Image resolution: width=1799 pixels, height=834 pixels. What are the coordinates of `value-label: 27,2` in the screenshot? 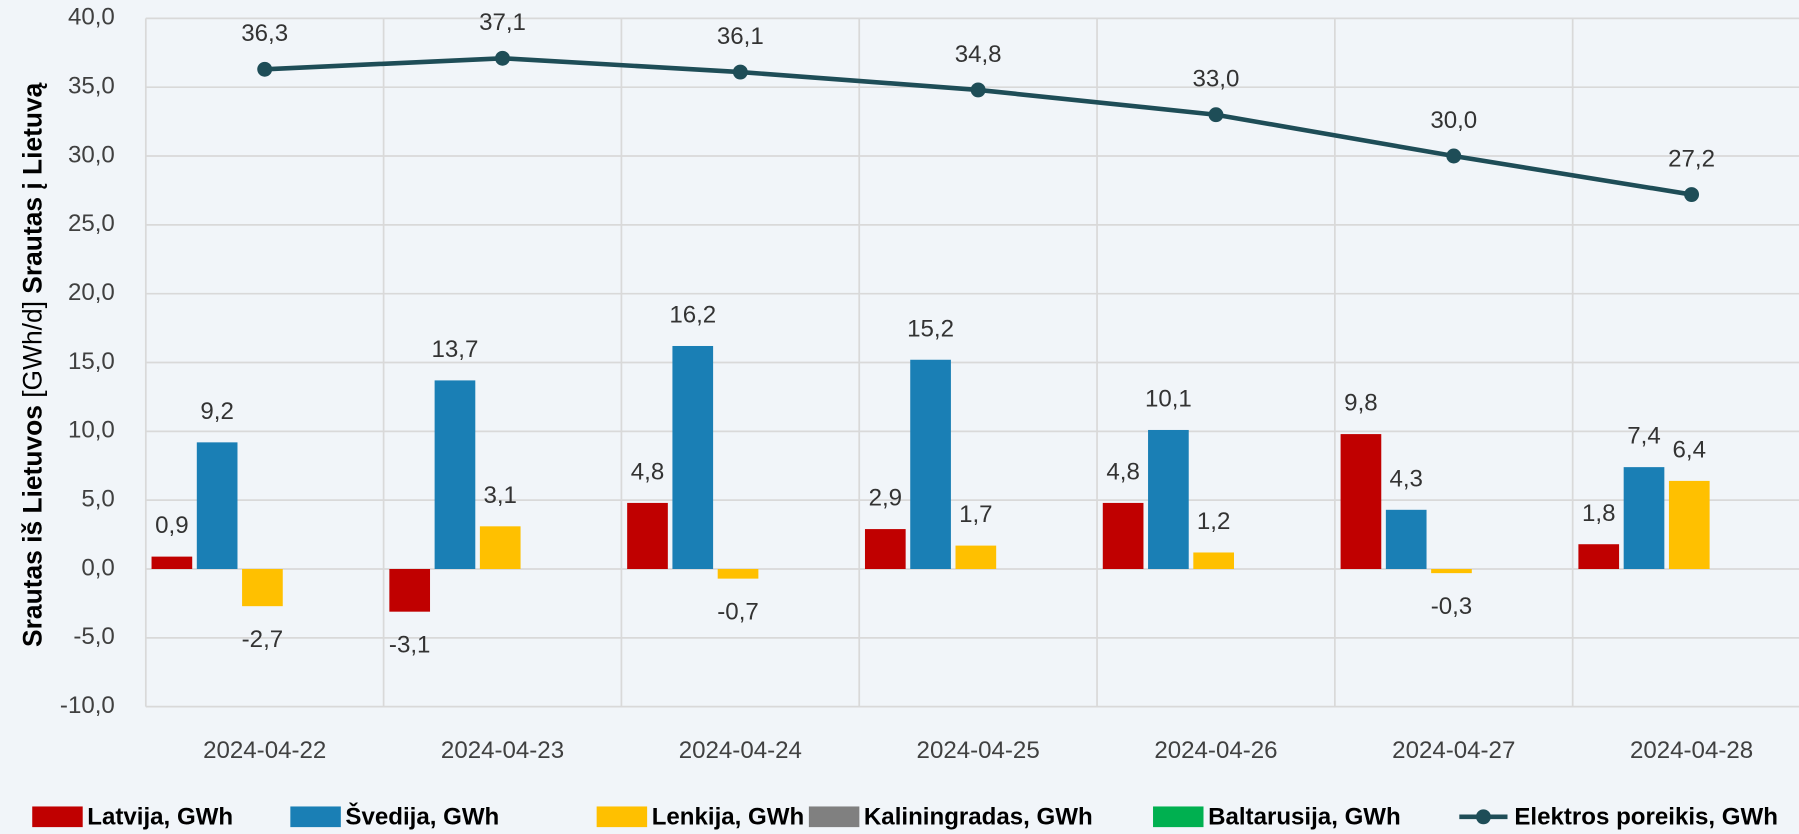 It's located at (1691, 159).